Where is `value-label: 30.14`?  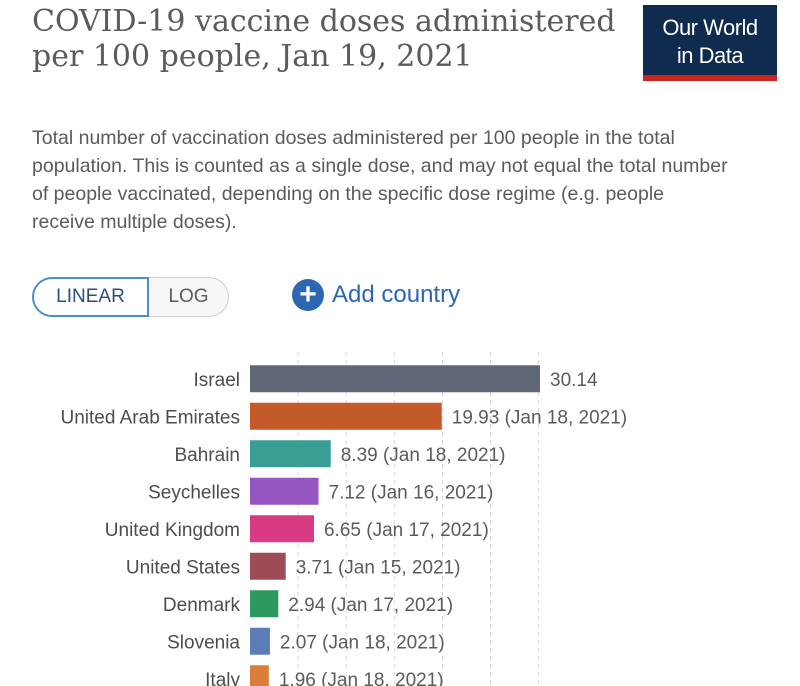
value-label: 30.14 is located at coordinates (574, 380).